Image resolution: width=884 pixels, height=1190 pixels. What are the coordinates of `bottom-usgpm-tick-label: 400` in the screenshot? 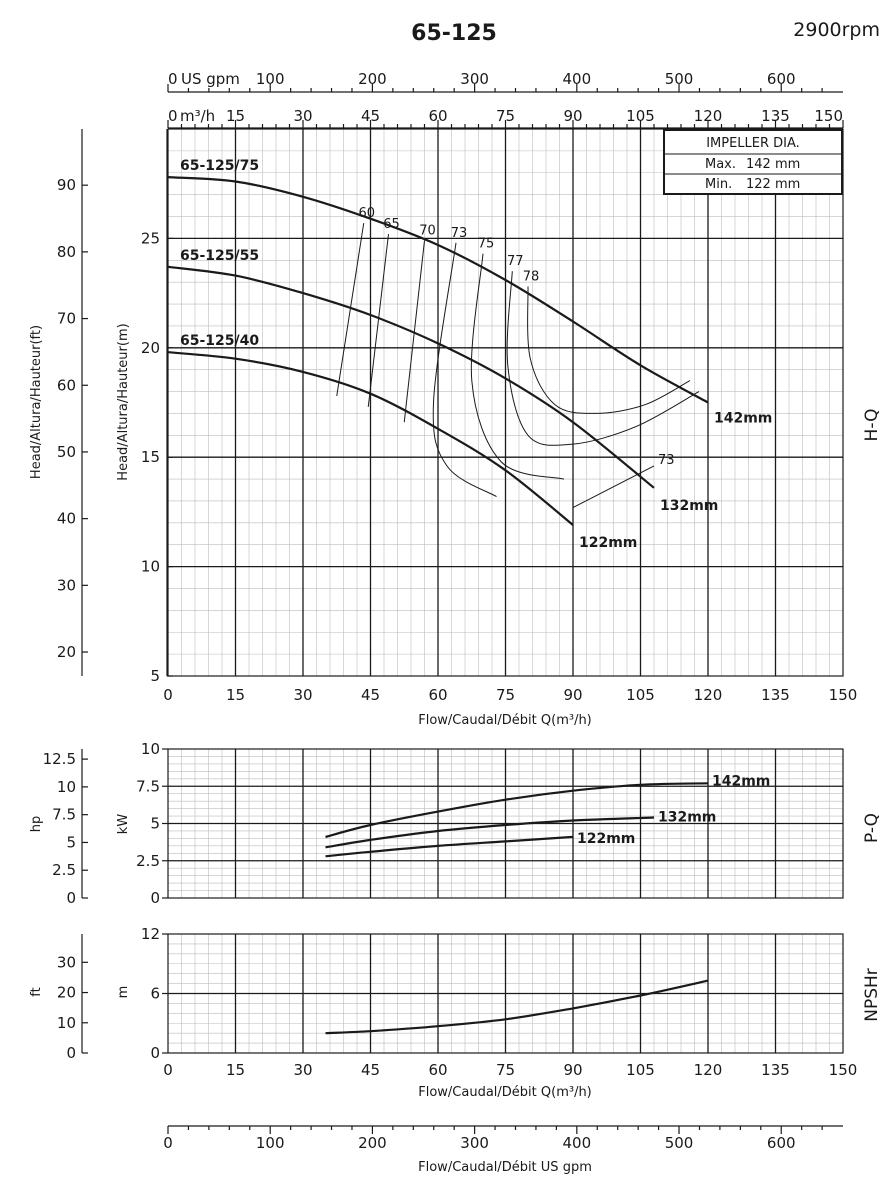 It's located at (577, 1143).